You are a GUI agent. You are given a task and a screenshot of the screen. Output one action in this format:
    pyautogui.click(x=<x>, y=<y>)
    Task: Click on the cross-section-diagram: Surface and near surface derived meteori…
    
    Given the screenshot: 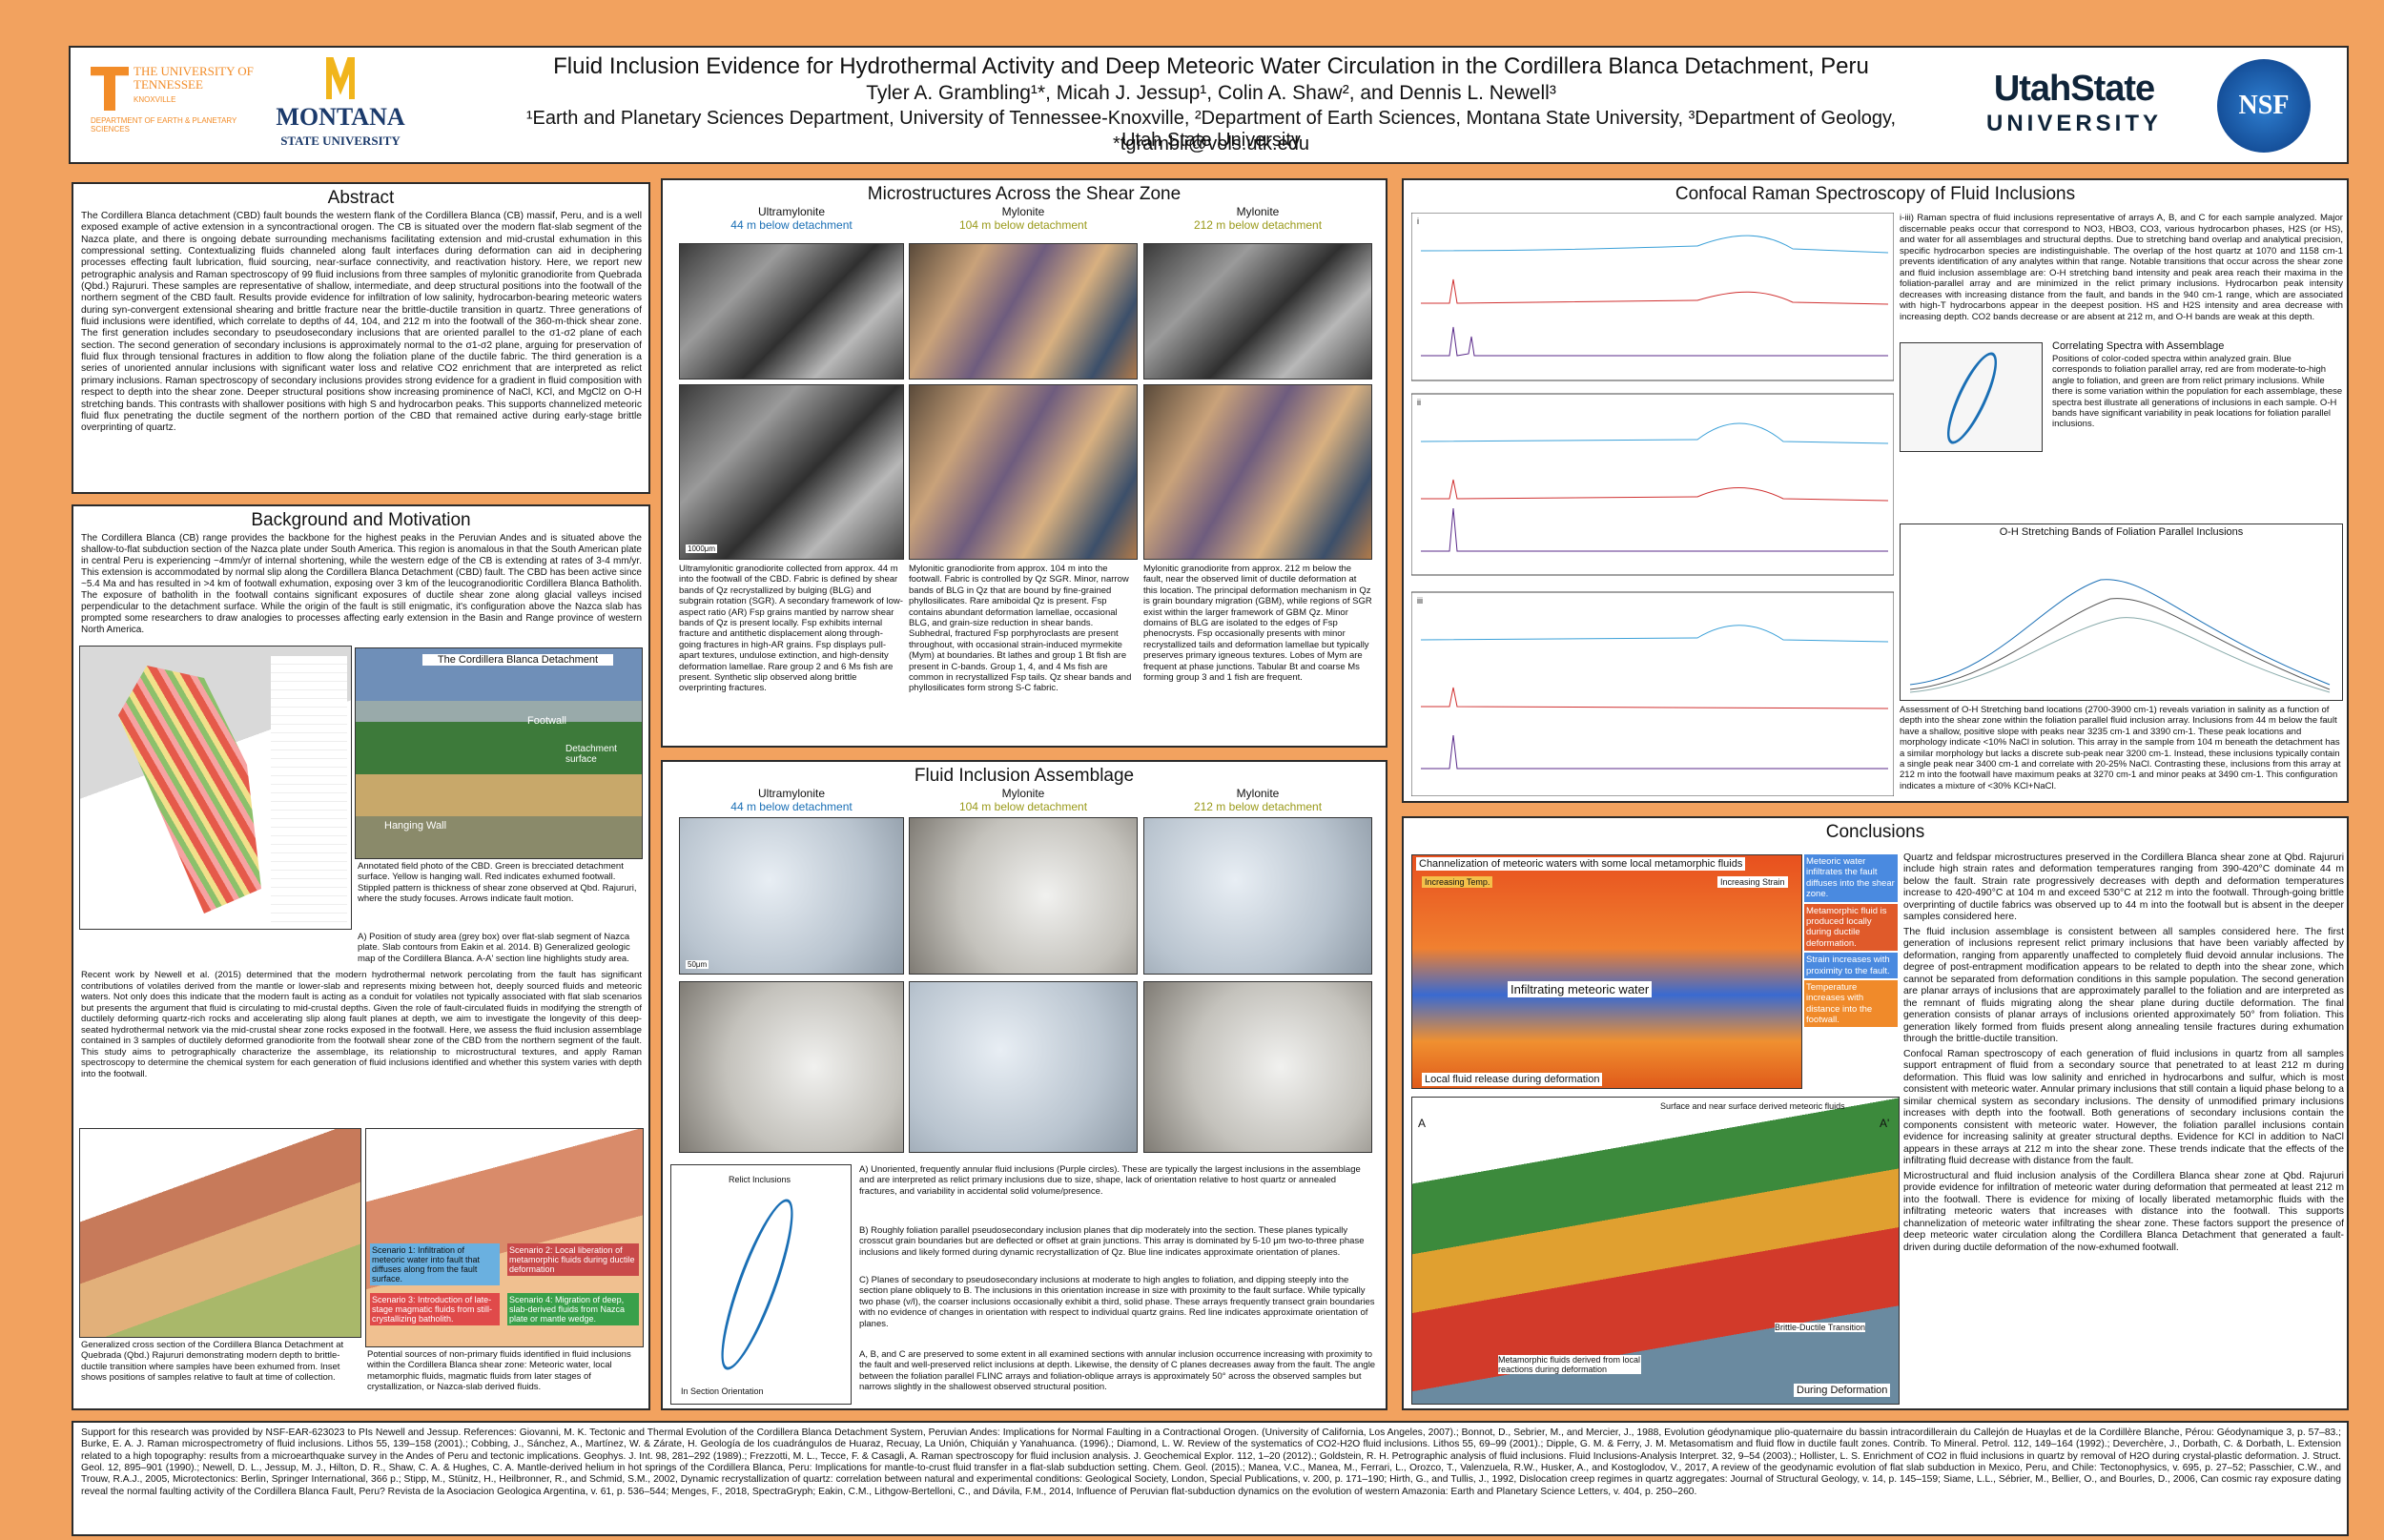 What is the action you would take?
    pyautogui.click(x=1655, y=1251)
    